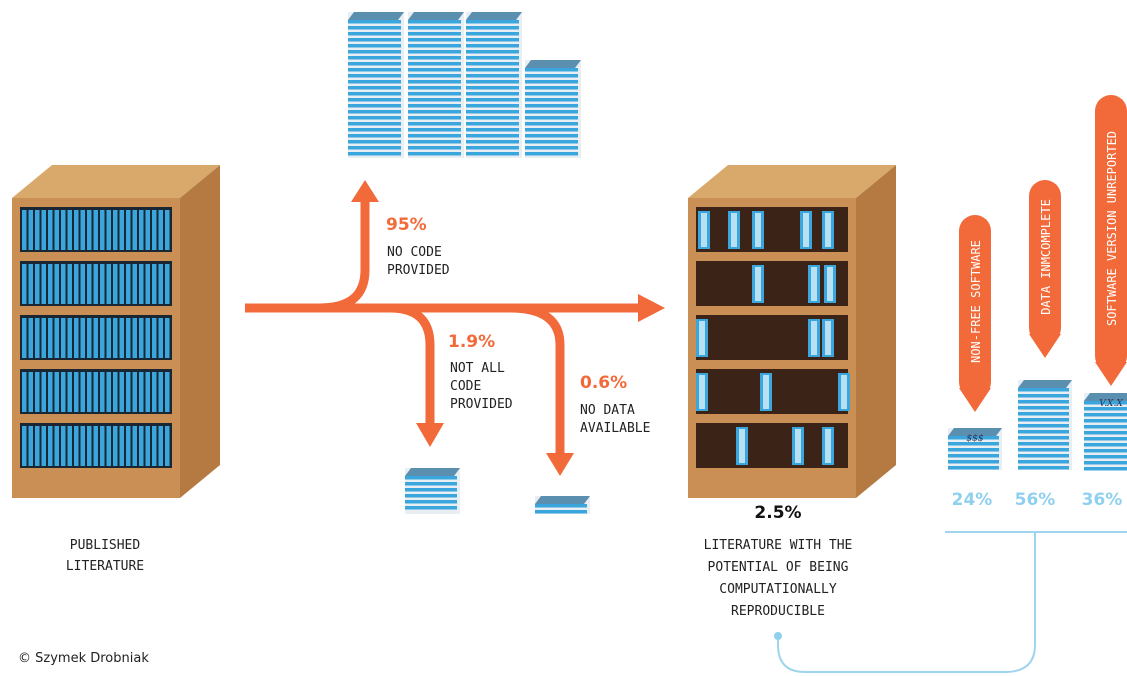 Image resolution: width=1127 pixels, height=676 pixels. Describe the element at coordinates (430, 435) in the screenshot. I see `arrow-head` at that location.